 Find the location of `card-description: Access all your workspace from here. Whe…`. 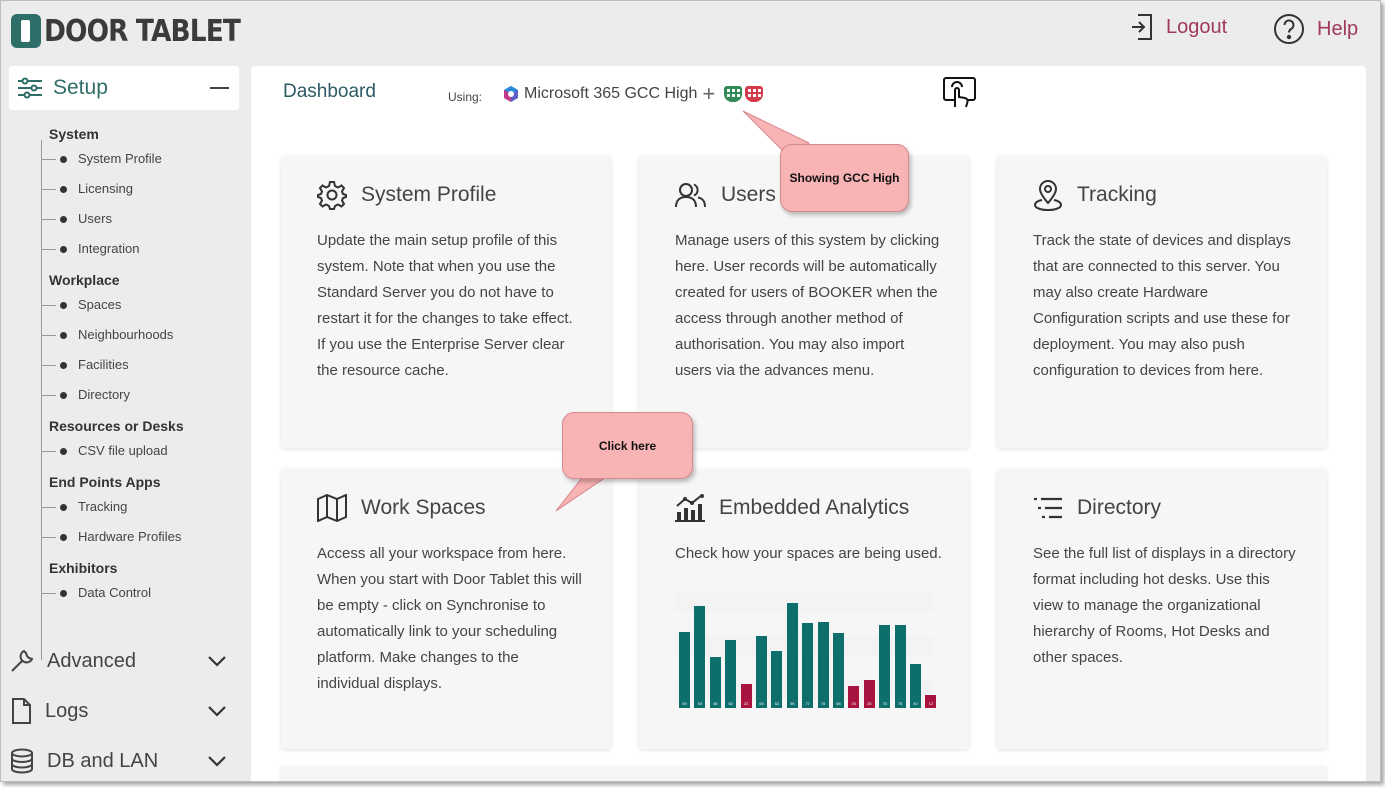

card-description: Access all your workspace from here. Whe… is located at coordinates (449, 618).